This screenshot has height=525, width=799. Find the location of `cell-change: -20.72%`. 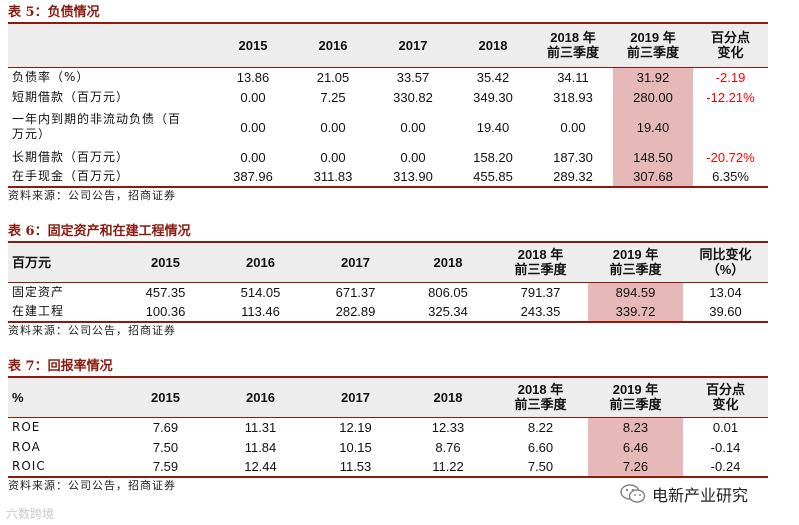

cell-change: -20.72% is located at coordinates (730, 157).